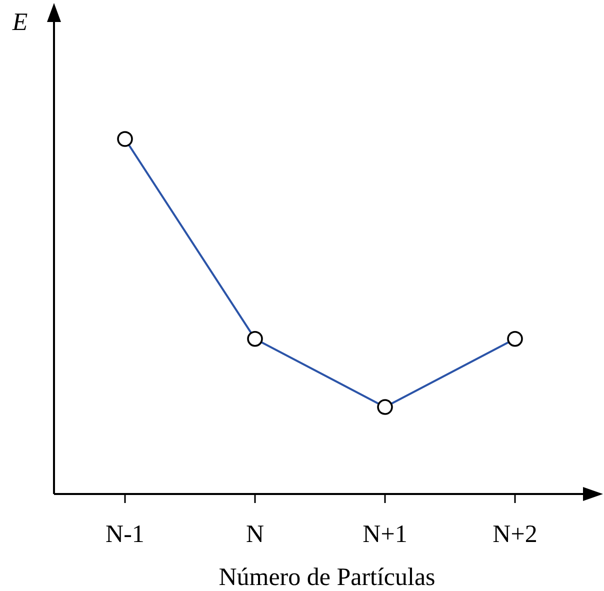 The height and width of the screenshot is (591, 604). Describe the element at coordinates (255, 534) in the screenshot. I see `x-tick-label: N` at that location.